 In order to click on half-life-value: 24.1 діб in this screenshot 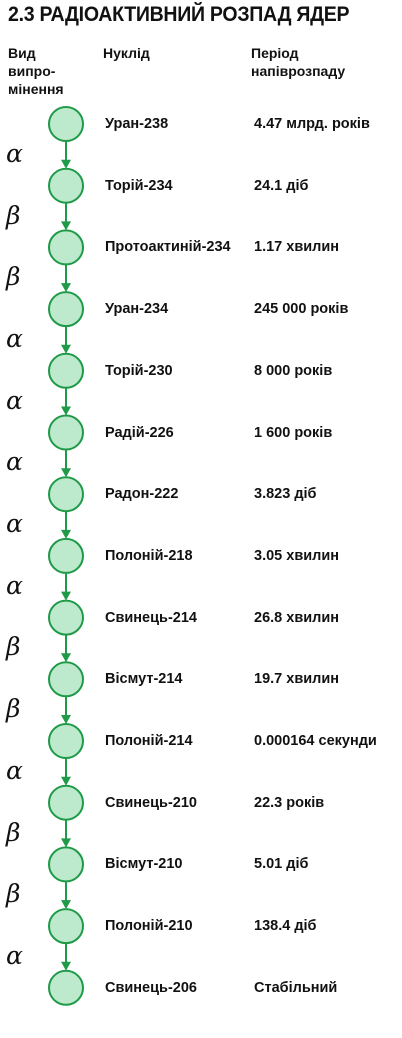, I will do `click(281, 186)`.